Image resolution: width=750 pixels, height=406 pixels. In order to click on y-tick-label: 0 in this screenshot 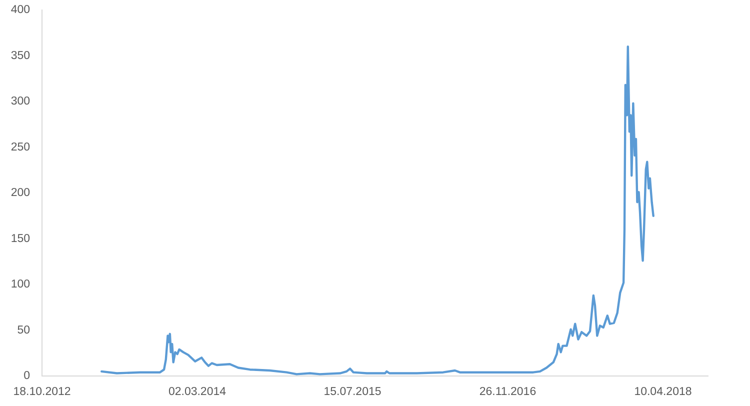, I will do `click(27, 376)`.